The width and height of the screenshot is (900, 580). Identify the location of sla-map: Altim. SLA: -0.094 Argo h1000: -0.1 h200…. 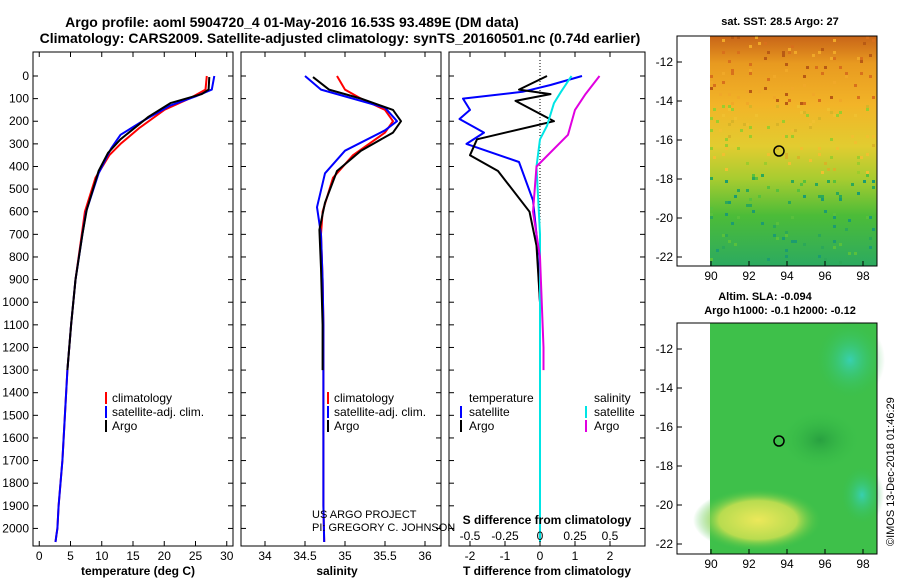
(770, 431).